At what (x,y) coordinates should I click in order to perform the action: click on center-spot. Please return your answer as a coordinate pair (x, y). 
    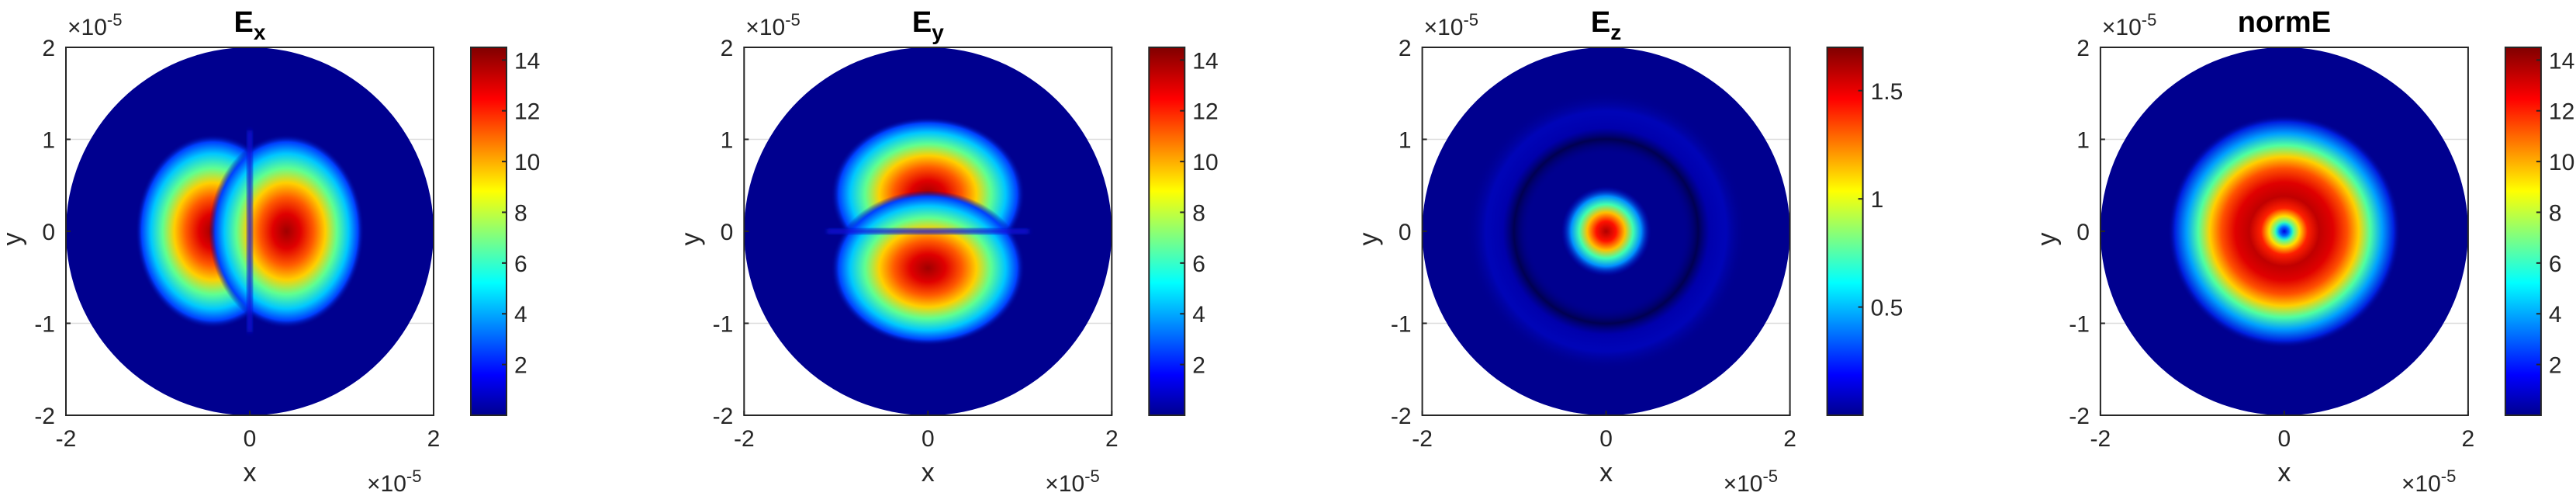
    Looking at the image, I should click on (1606, 231).